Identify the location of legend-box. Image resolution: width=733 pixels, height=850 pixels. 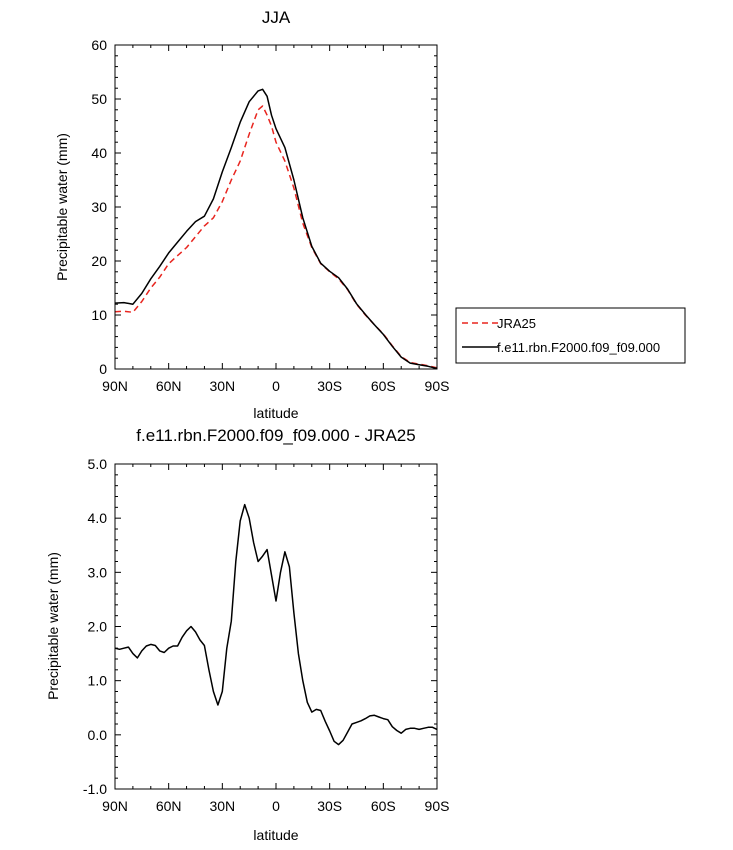
(570, 335).